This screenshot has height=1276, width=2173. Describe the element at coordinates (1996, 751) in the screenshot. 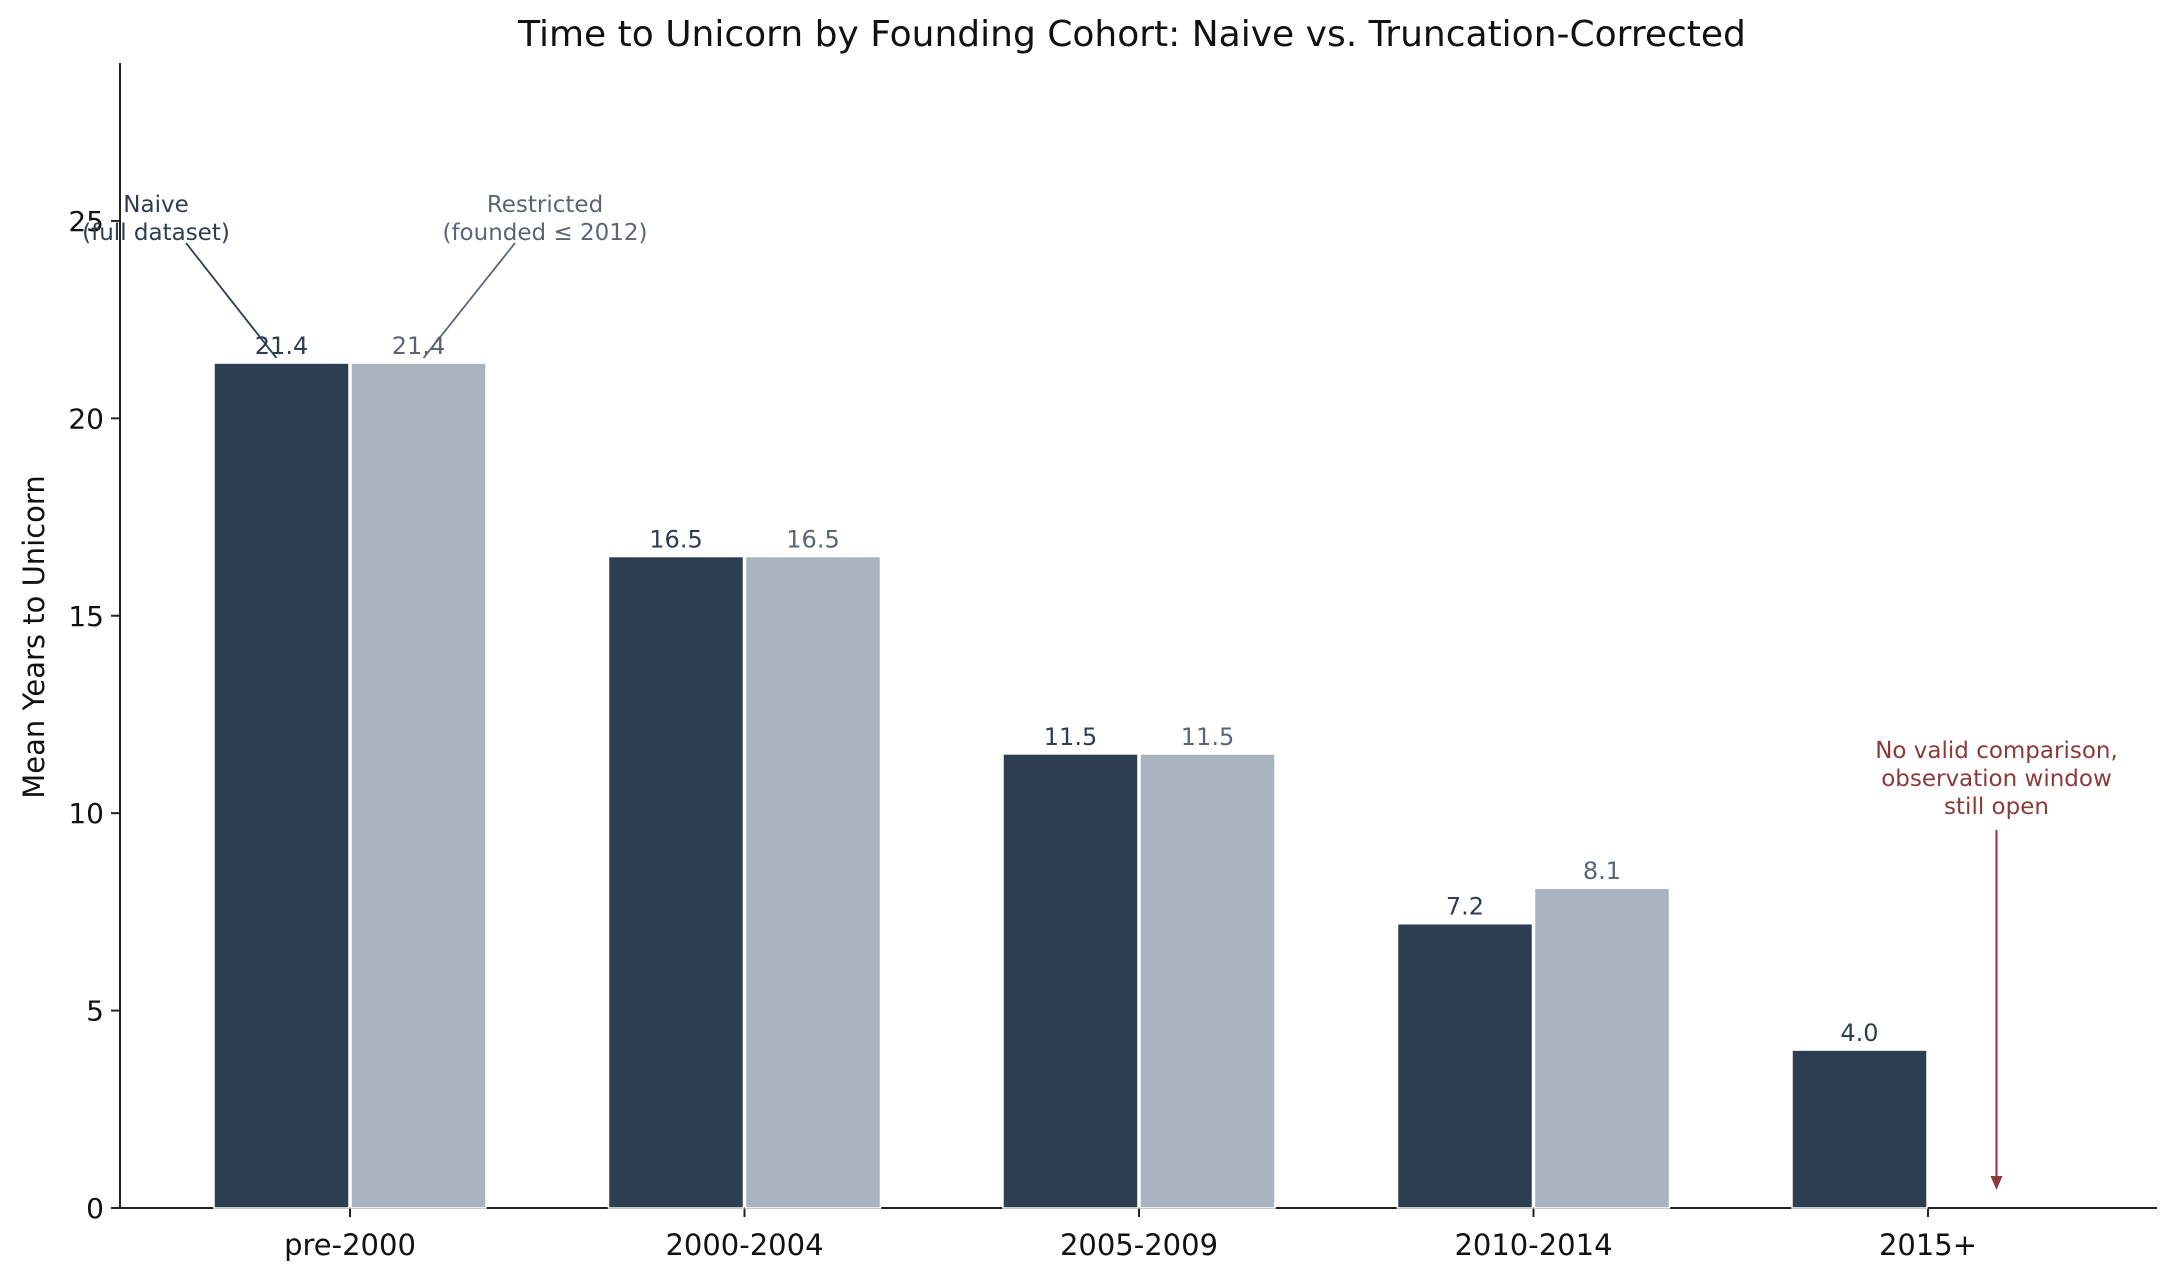

I see `annotation-no-comparison-text: No valid comparison,` at that location.